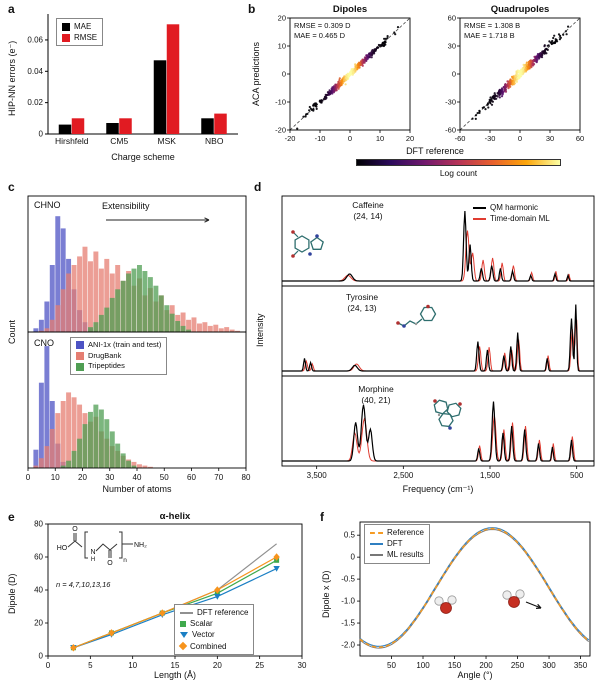 The height and width of the screenshot is (686, 600). What do you see at coordinates (376, 532) in the screenshot?
I see `reference-dash-swatch-icon` at bounding box center [376, 532].